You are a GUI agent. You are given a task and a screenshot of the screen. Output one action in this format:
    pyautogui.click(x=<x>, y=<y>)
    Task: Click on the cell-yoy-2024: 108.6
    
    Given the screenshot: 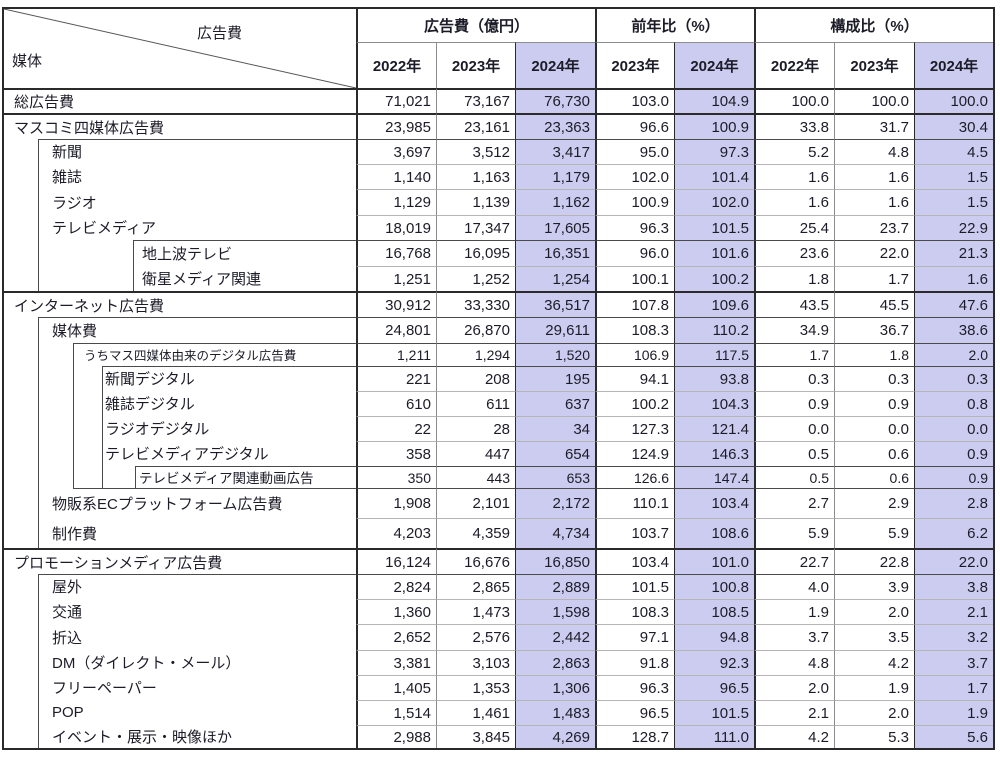 What is the action you would take?
    pyautogui.click(x=714, y=533)
    